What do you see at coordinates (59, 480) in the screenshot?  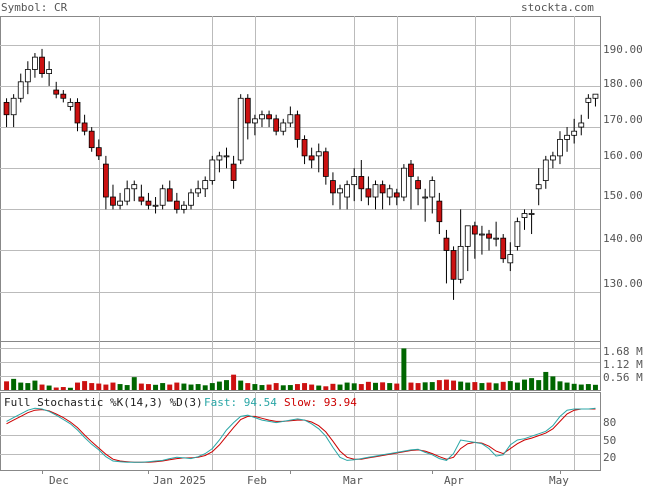 I see `x-axis-label: Dec` at bounding box center [59, 480].